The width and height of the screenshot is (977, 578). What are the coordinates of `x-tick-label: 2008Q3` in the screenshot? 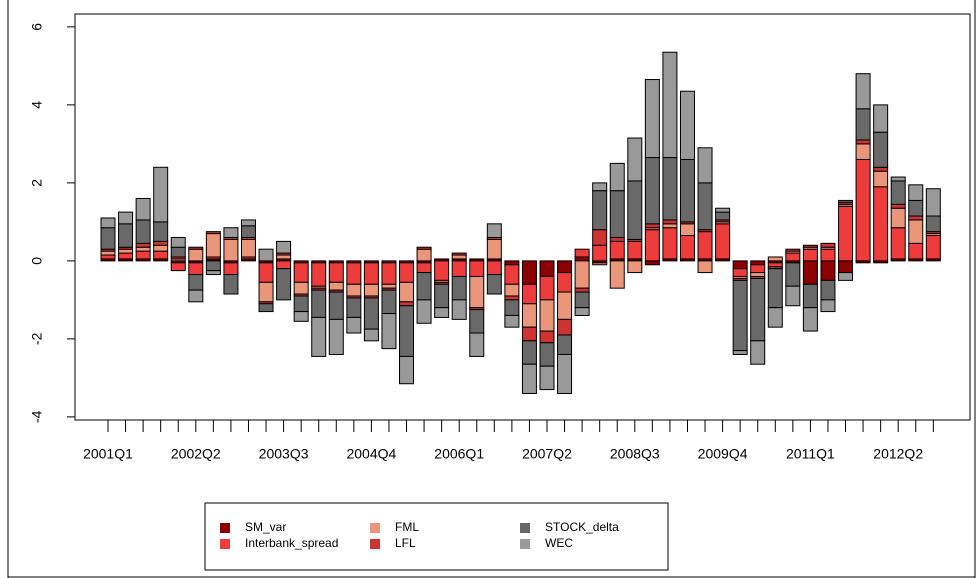 It's located at (635, 454).